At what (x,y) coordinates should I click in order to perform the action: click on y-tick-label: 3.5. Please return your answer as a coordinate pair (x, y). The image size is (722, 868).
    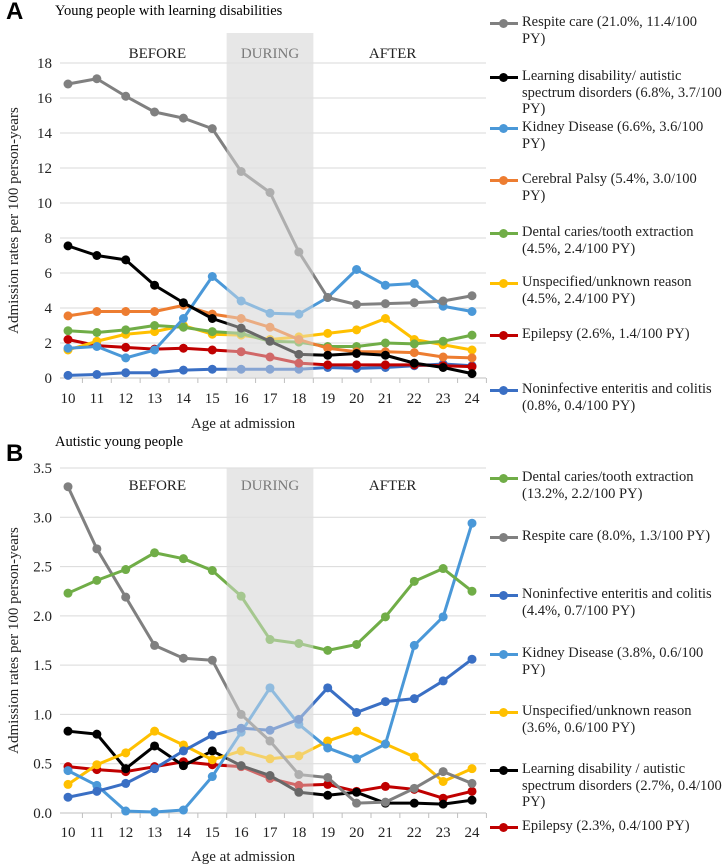
    Looking at the image, I should click on (42, 469).